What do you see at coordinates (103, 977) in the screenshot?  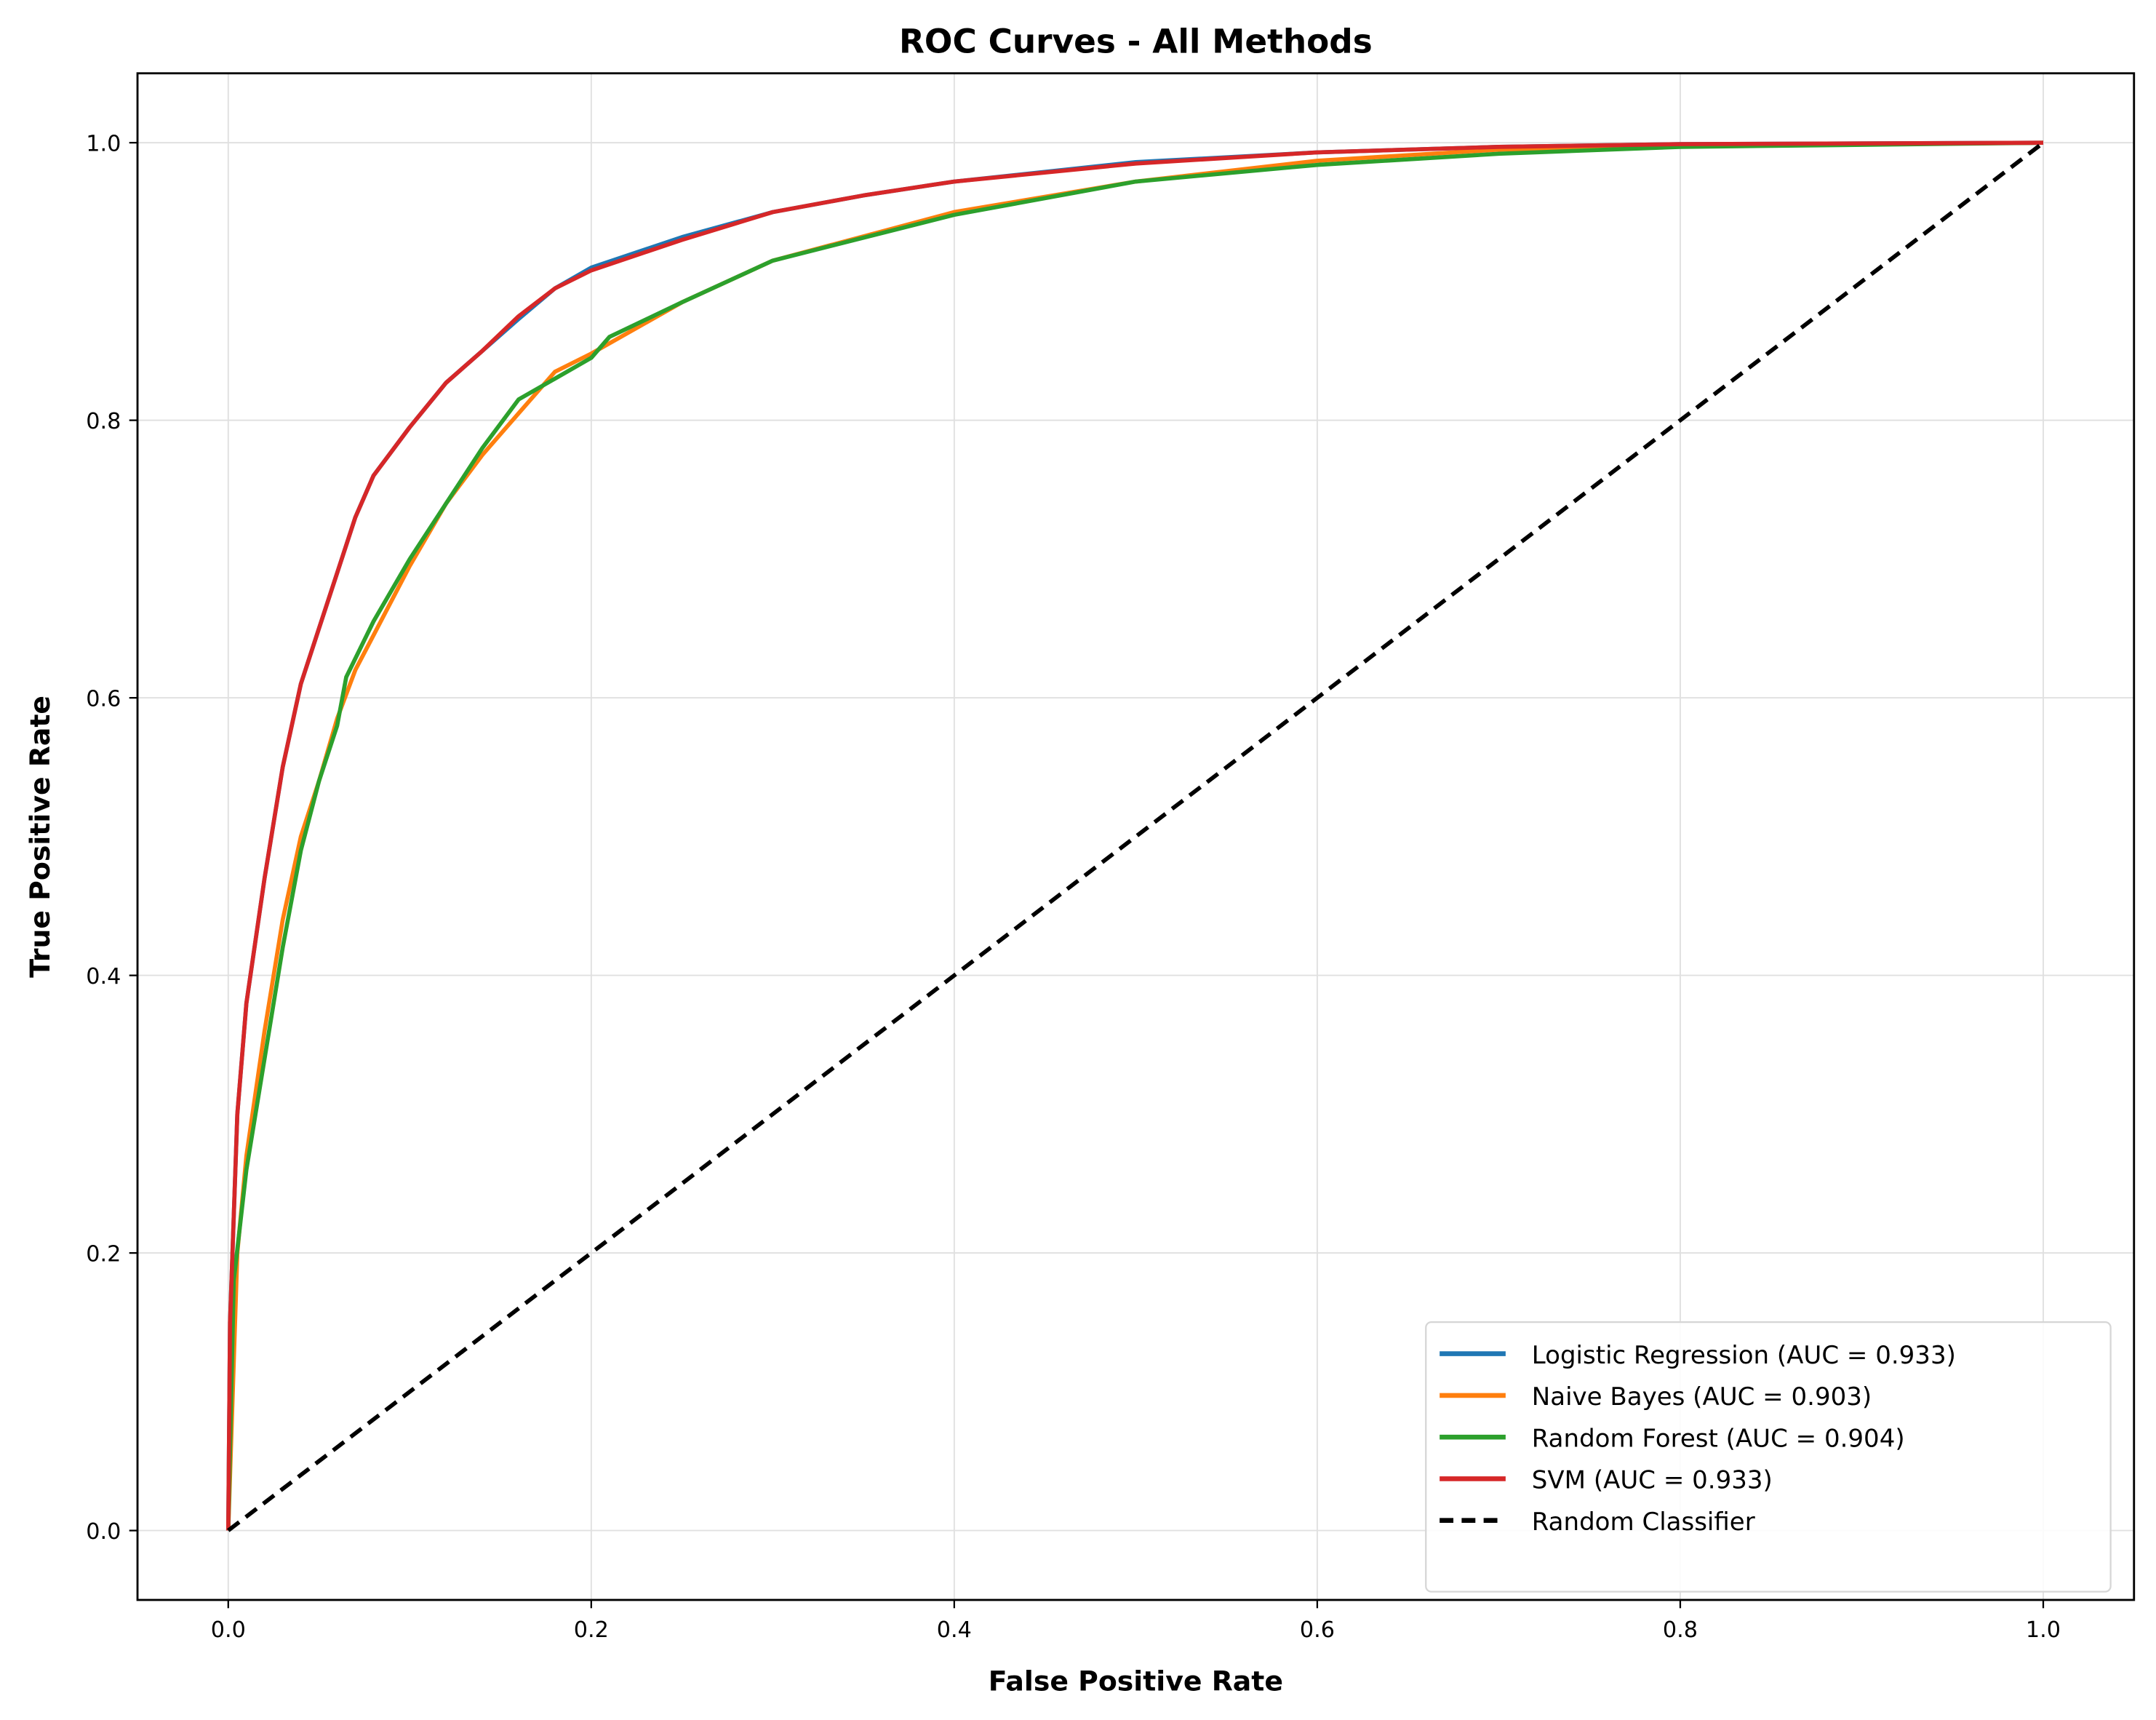 I see `y-tick-label: 0.4` at bounding box center [103, 977].